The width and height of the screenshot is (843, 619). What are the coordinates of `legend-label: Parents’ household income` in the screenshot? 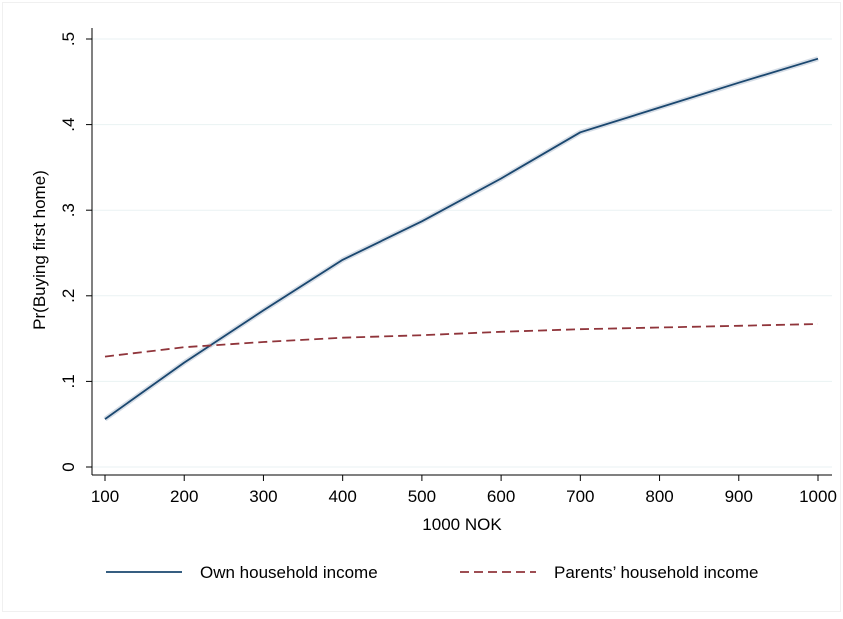 It's located at (656, 572).